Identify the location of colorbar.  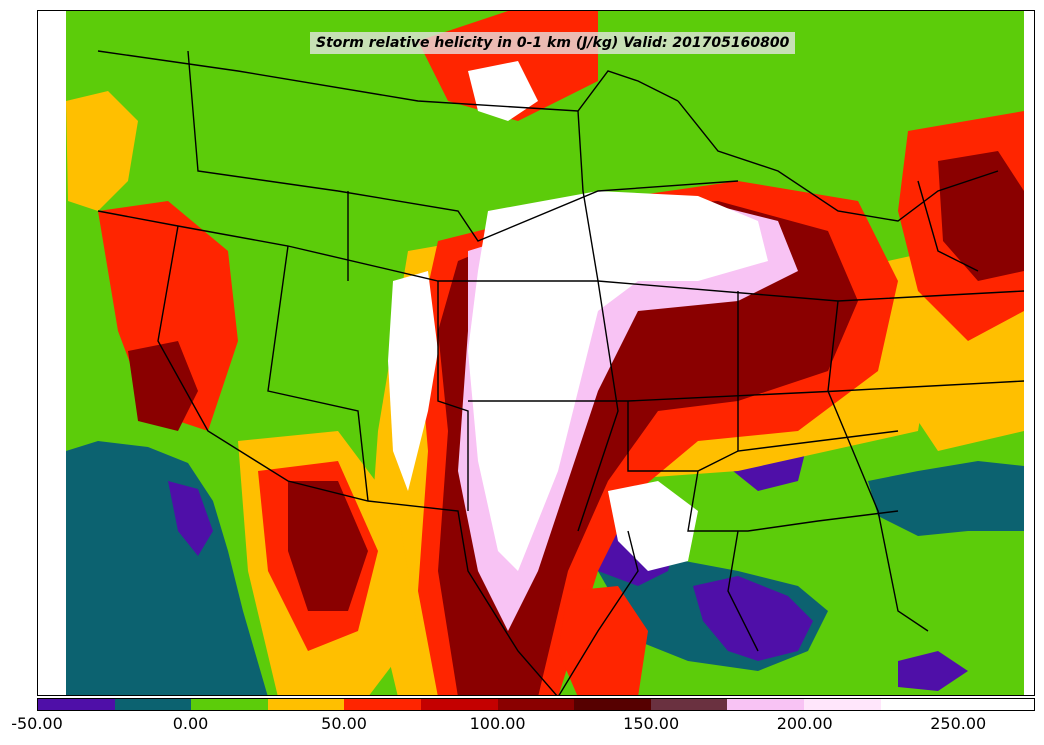
(536, 704).